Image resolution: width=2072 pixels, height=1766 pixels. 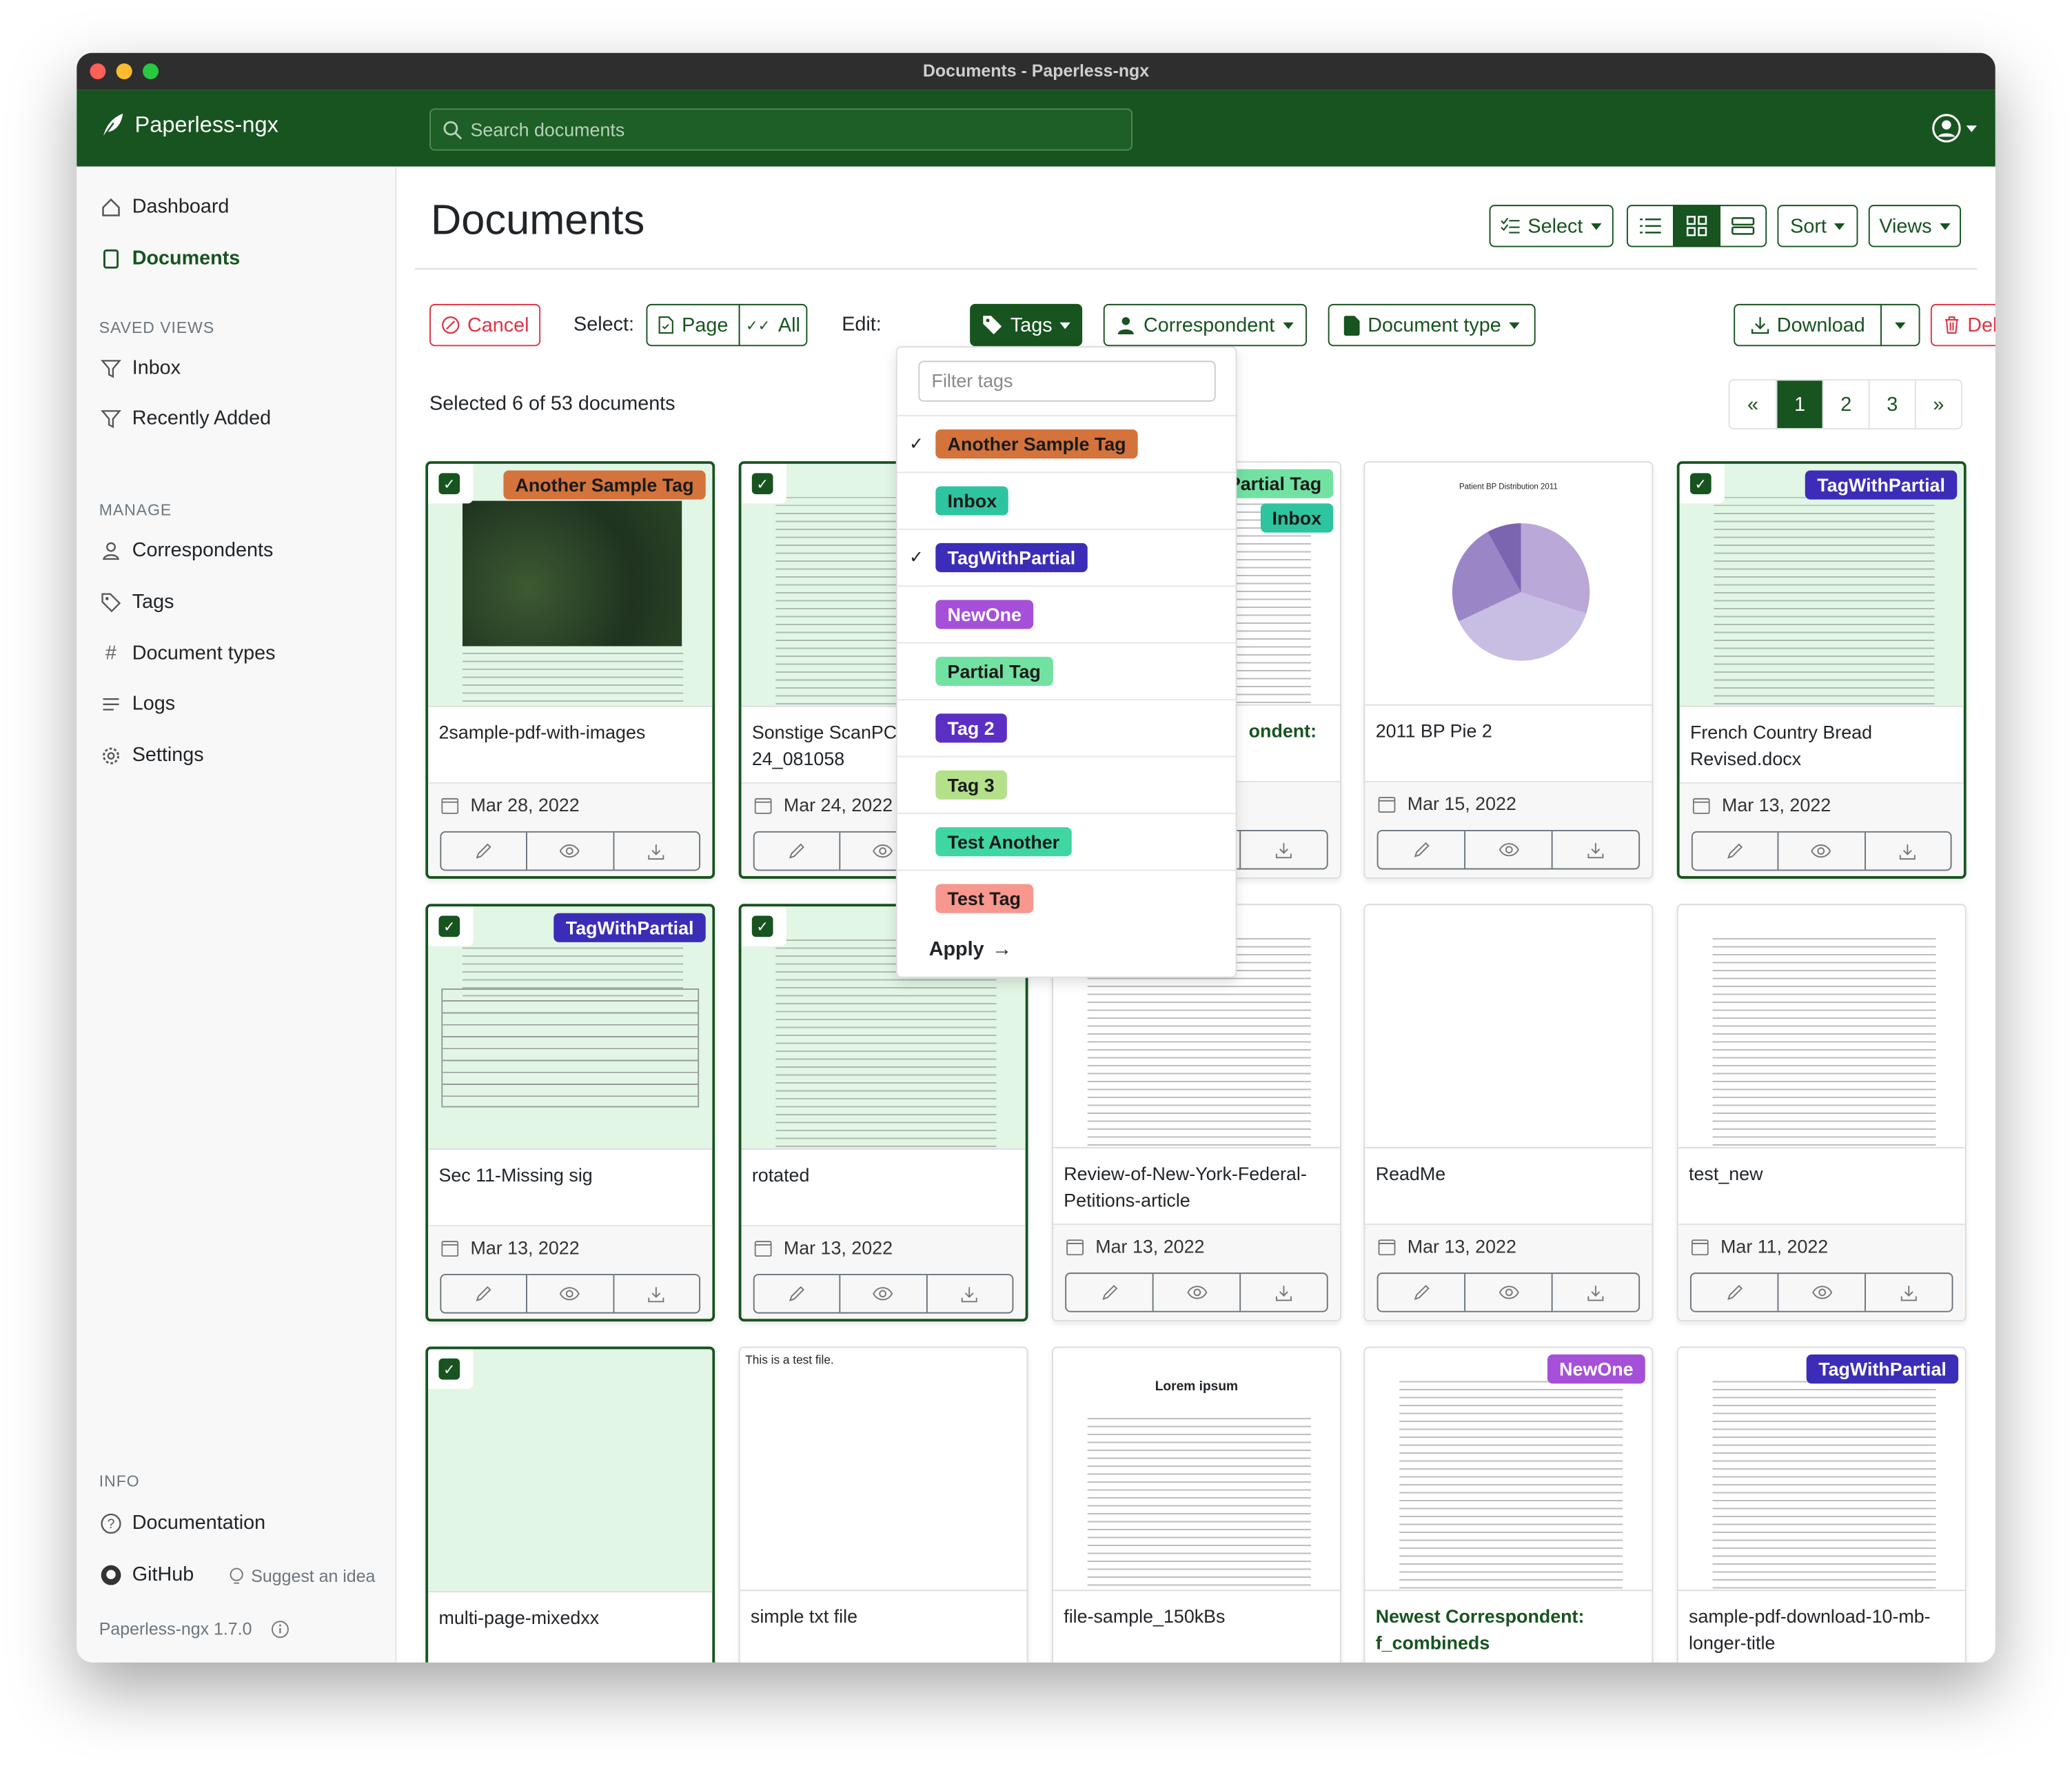 What do you see at coordinates (570, 585) in the screenshot?
I see `document-thumbnail: ✓ Another Sample Tag` at bounding box center [570, 585].